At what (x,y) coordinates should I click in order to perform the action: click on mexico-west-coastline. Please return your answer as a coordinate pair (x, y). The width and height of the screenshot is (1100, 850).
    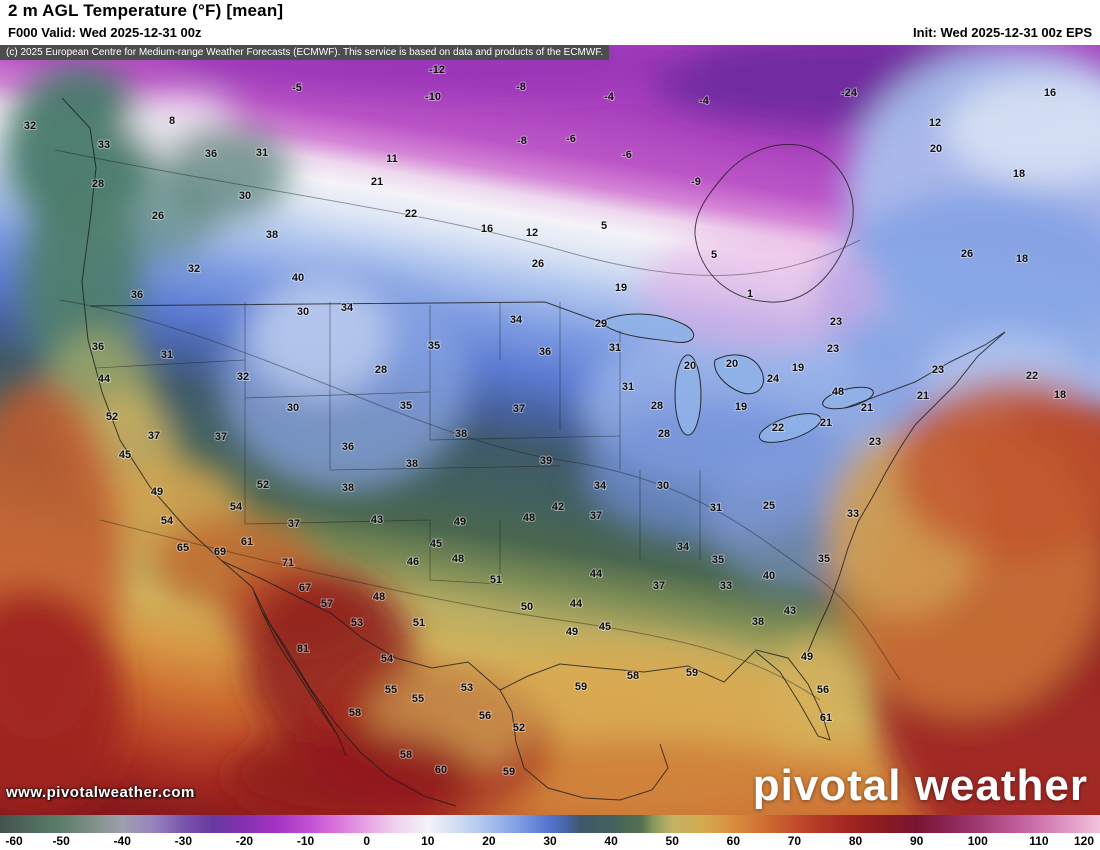
    Looking at the image, I should click on (359, 709).